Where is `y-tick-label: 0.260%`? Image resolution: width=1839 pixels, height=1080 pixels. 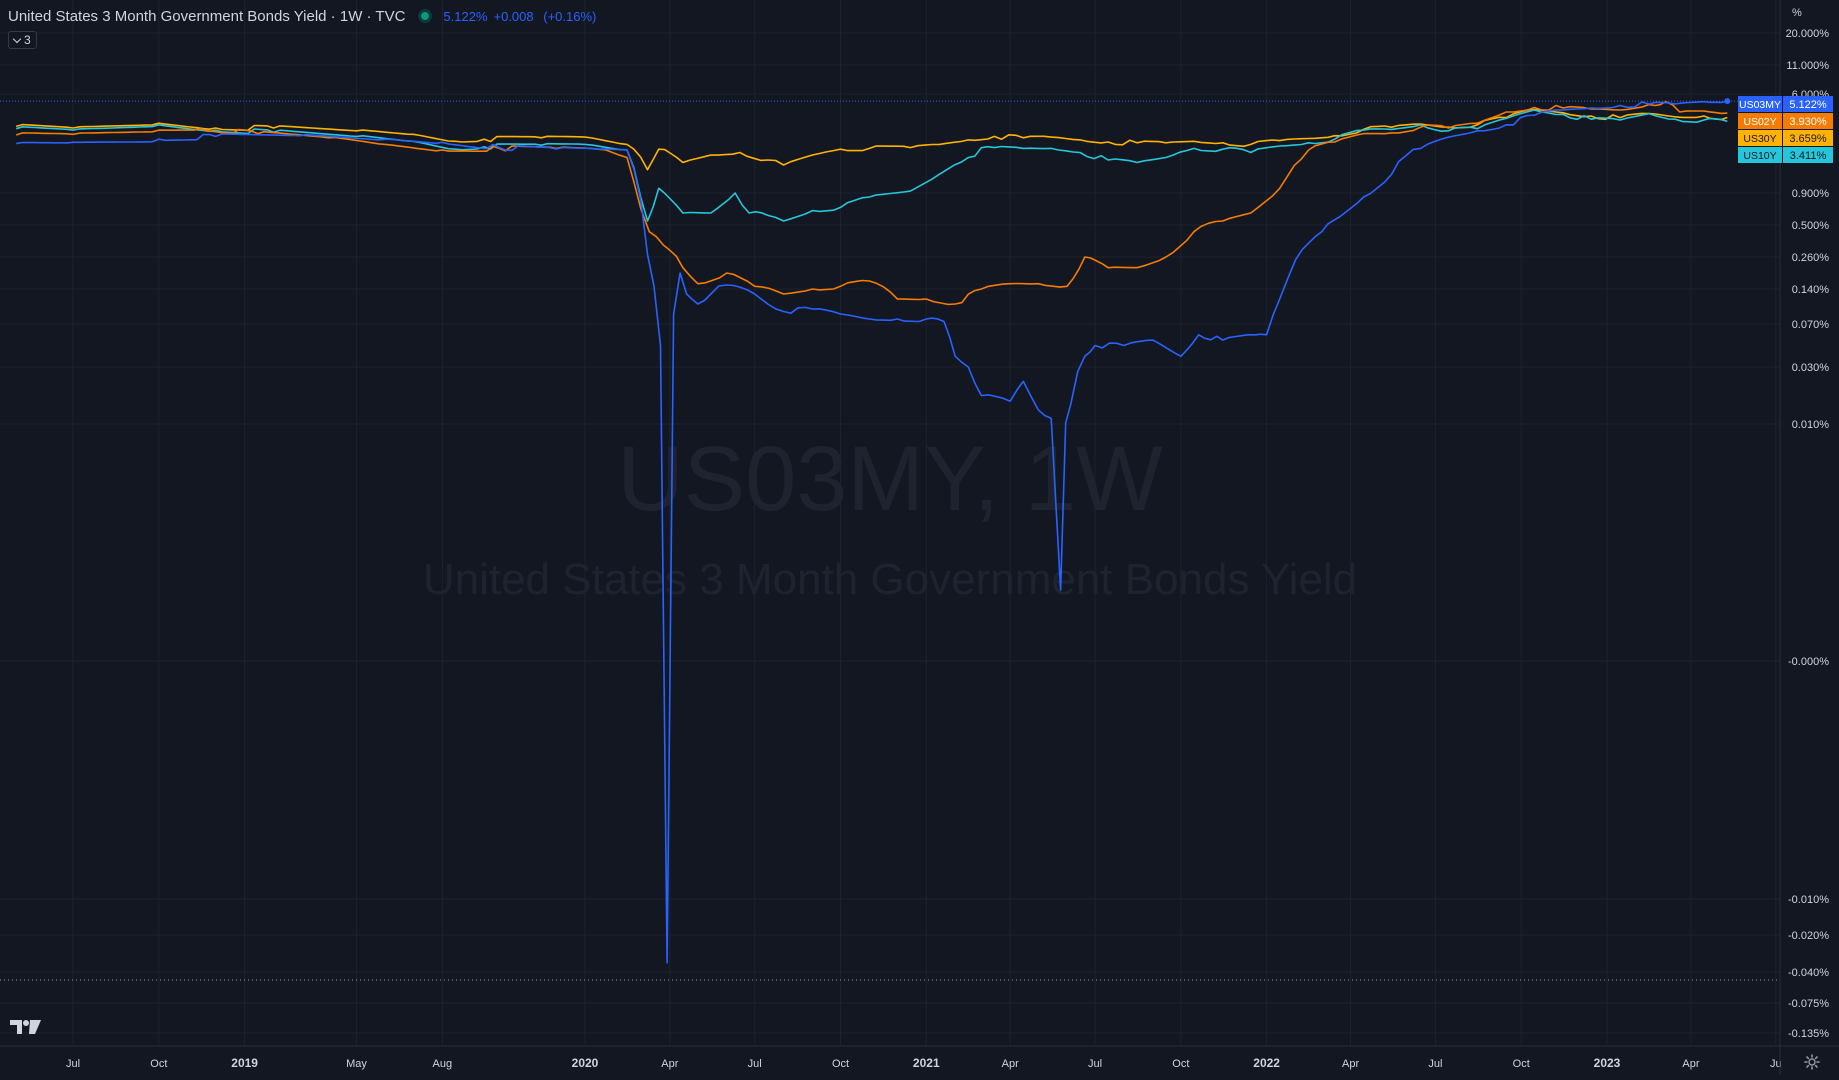
y-tick-label: 0.260% is located at coordinates (1811, 258).